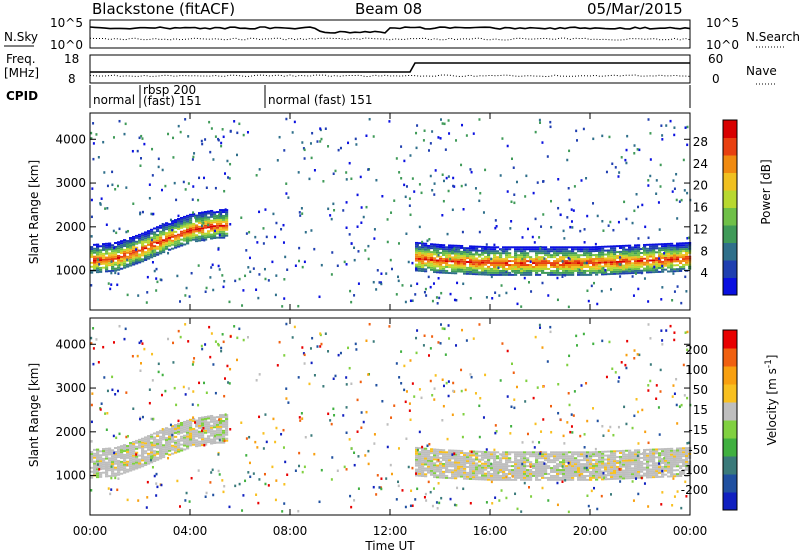 Image resolution: width=800 pixels, height=554 pixels. Describe the element at coordinates (761, 71) in the screenshot. I see `nave-label: Nave` at that location.